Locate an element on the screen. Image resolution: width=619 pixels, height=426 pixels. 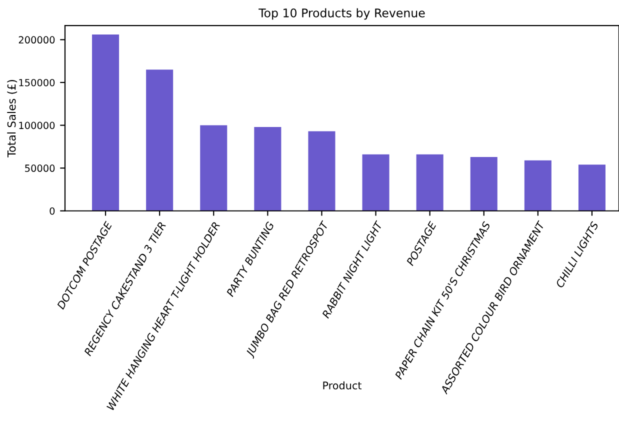
y-tick-label: 150000 is located at coordinates (37, 82).